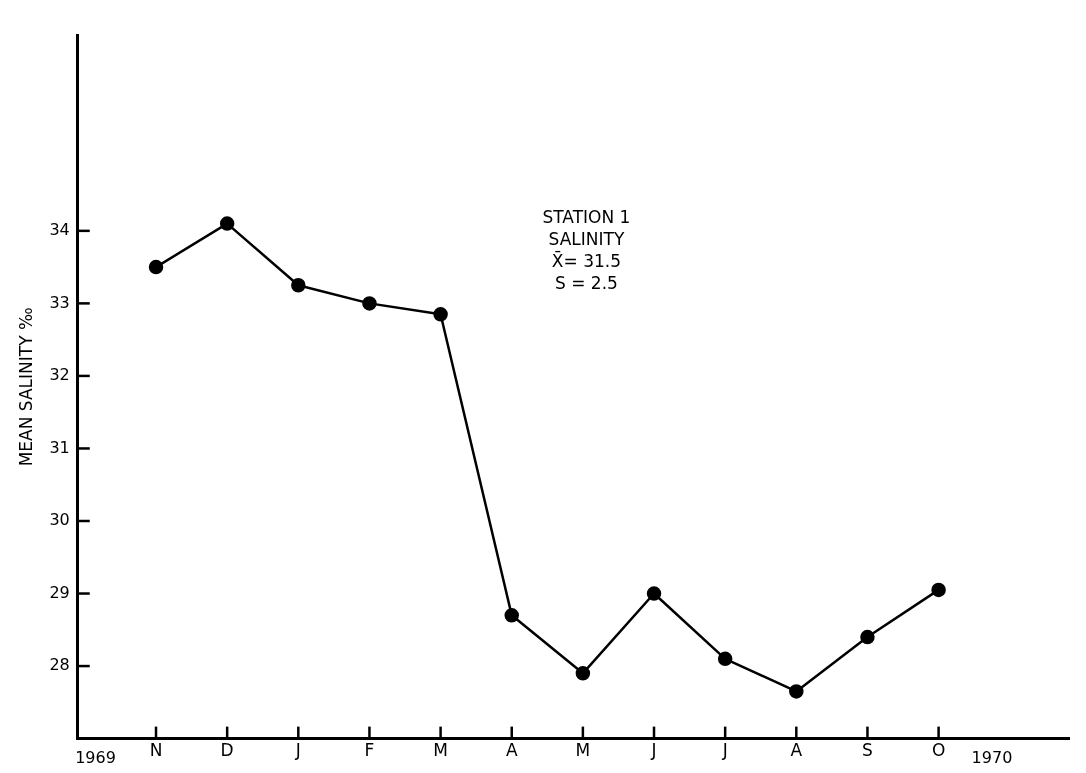 Image resolution: width=1086 pixels, height=773 pixels. I want to click on y-tick-label: 30, so click(59, 520).